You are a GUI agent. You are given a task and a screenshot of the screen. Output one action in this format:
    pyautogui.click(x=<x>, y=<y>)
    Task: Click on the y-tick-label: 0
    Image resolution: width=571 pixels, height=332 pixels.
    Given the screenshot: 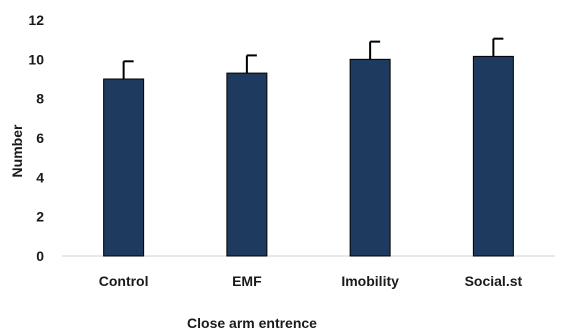 What is the action you would take?
    pyautogui.click(x=40, y=256)
    